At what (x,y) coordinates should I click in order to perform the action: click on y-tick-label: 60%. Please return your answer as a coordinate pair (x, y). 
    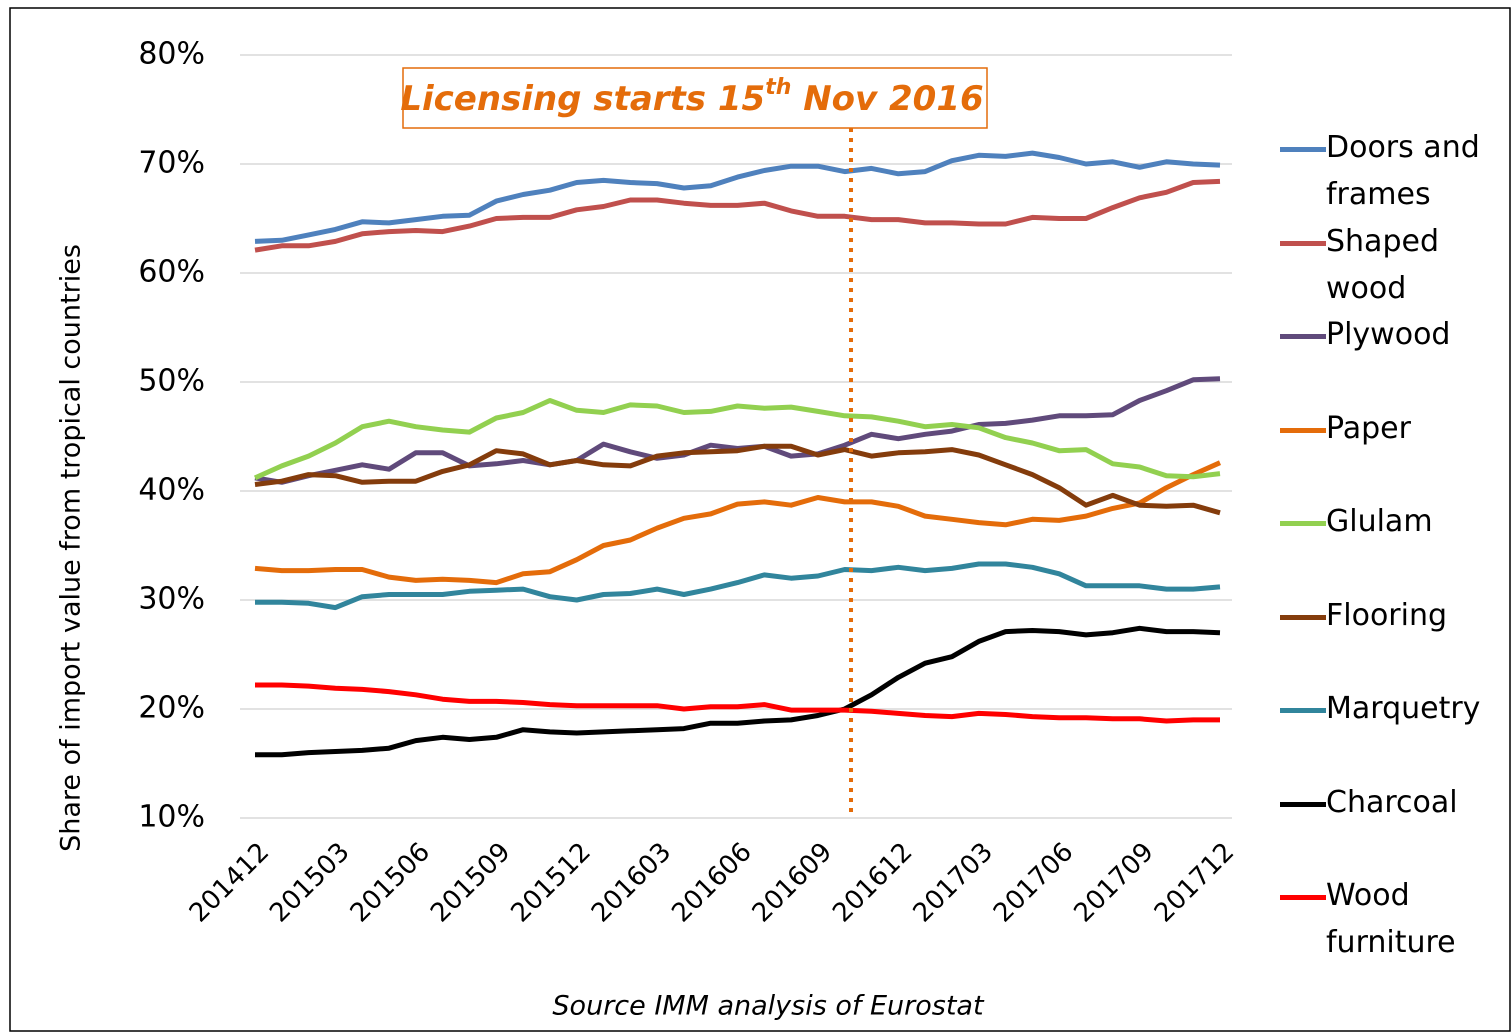
    Looking at the image, I should click on (171, 272).